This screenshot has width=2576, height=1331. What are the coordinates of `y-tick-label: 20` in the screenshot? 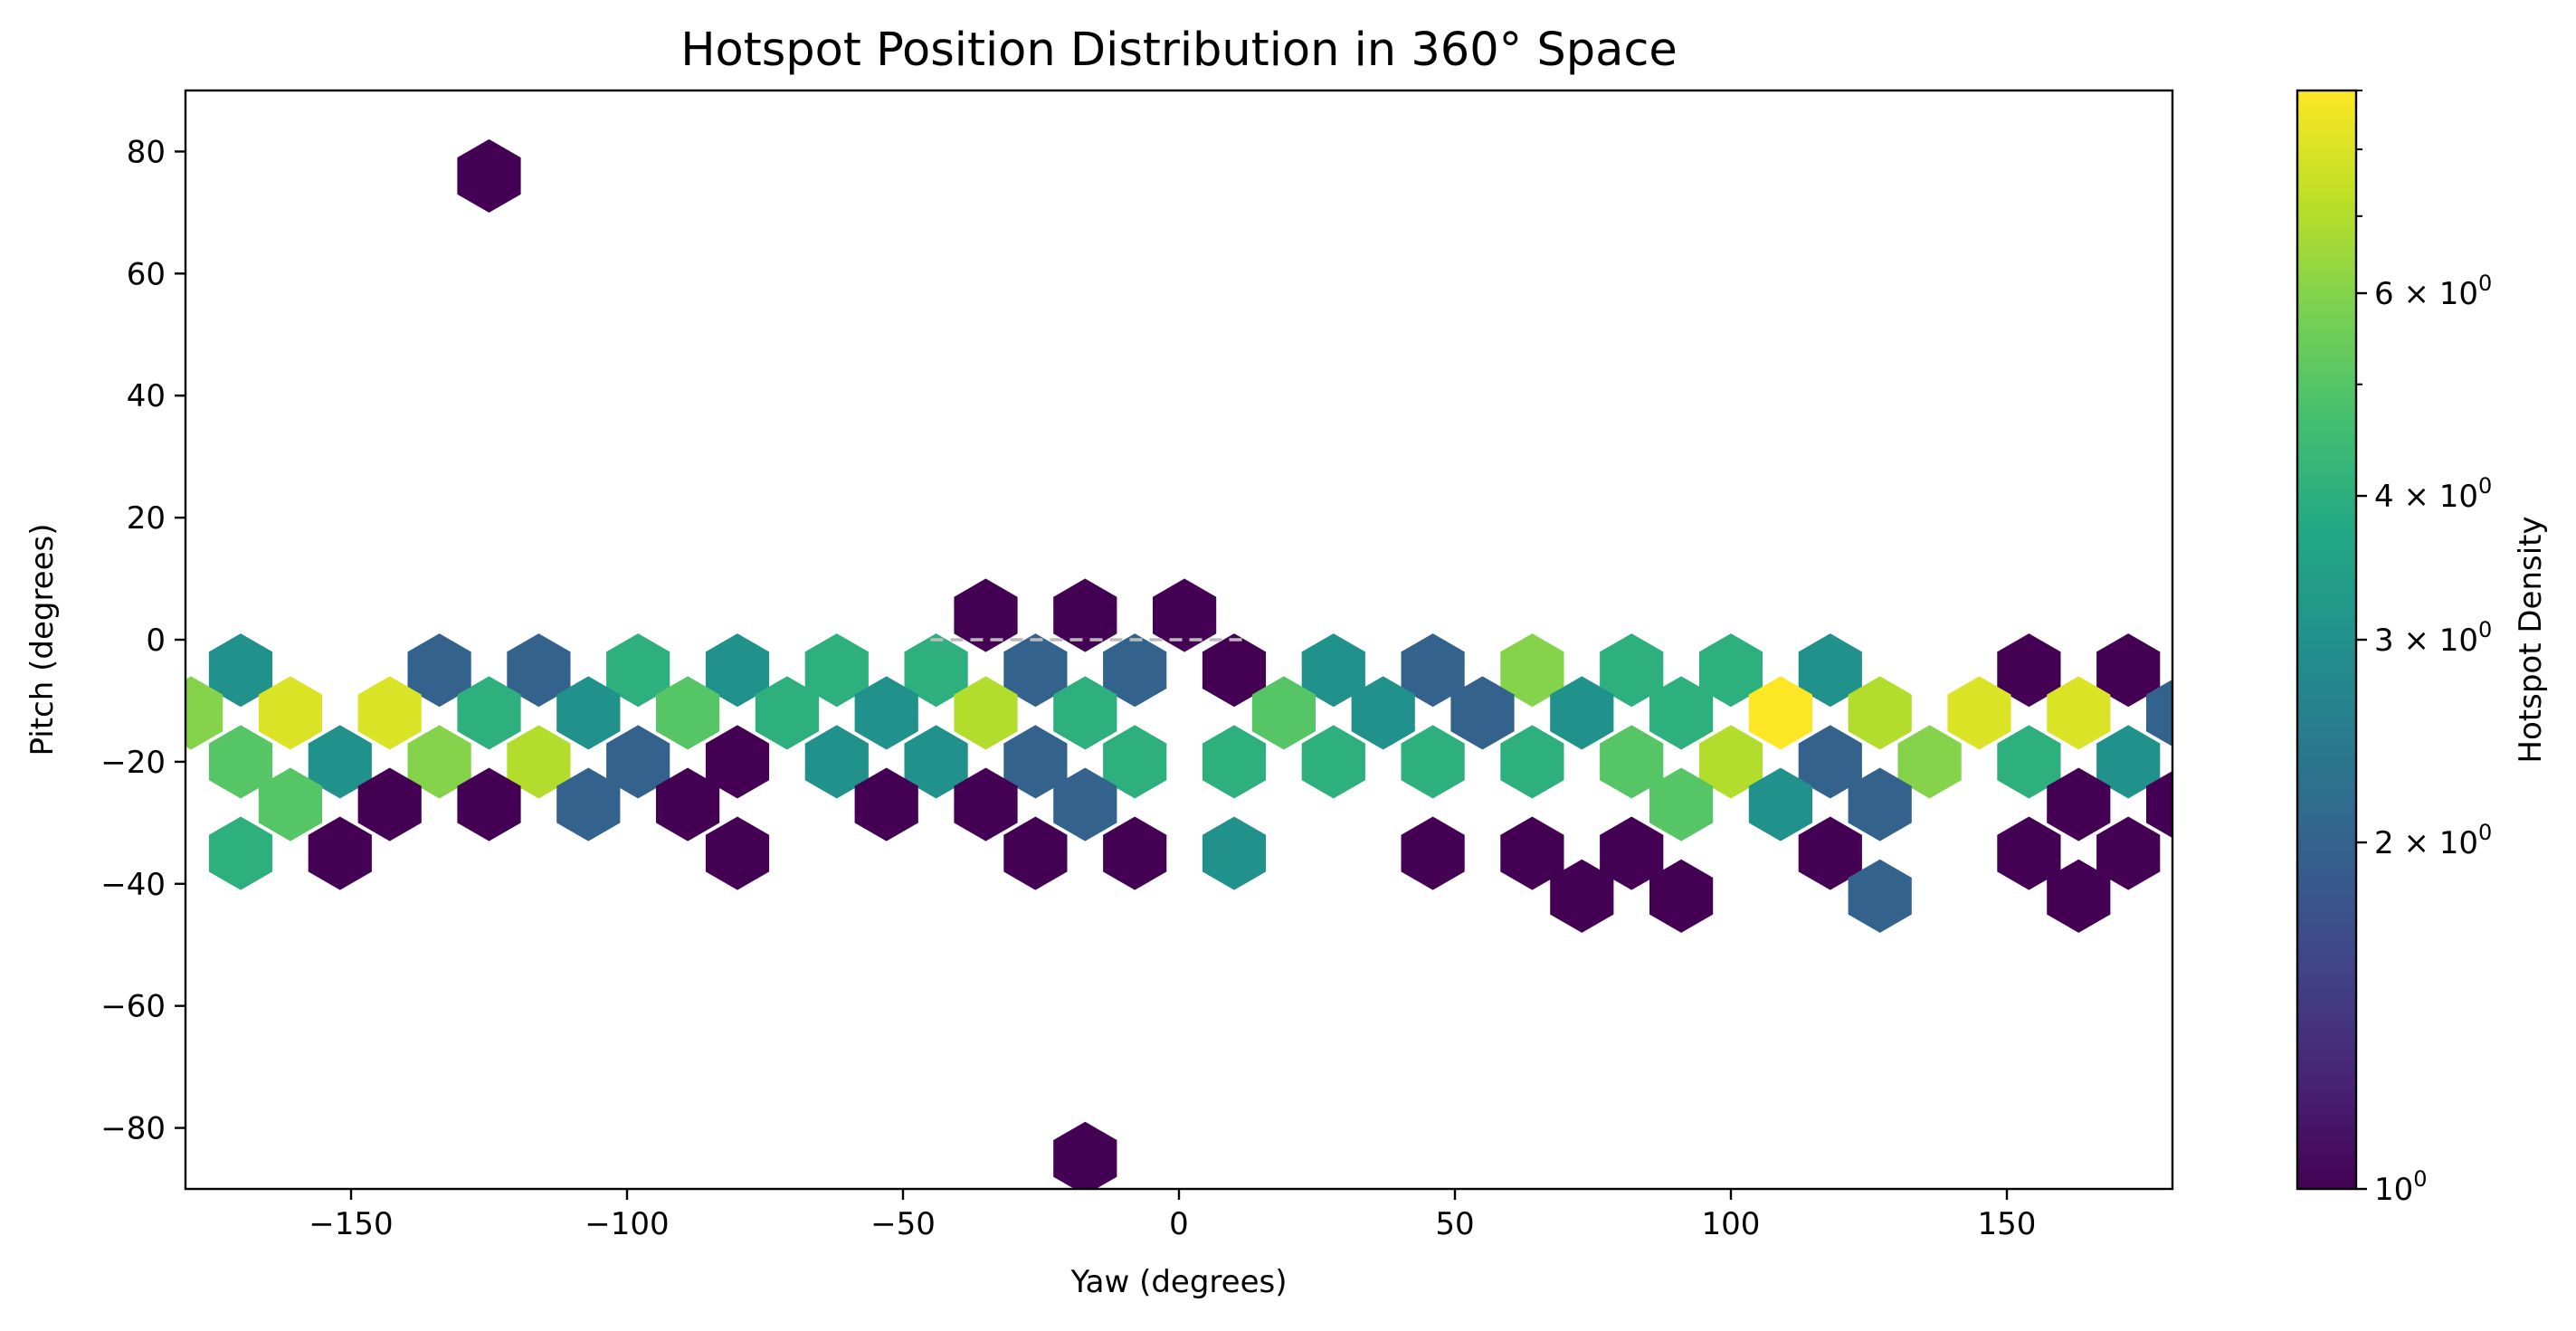 It's located at (146, 518).